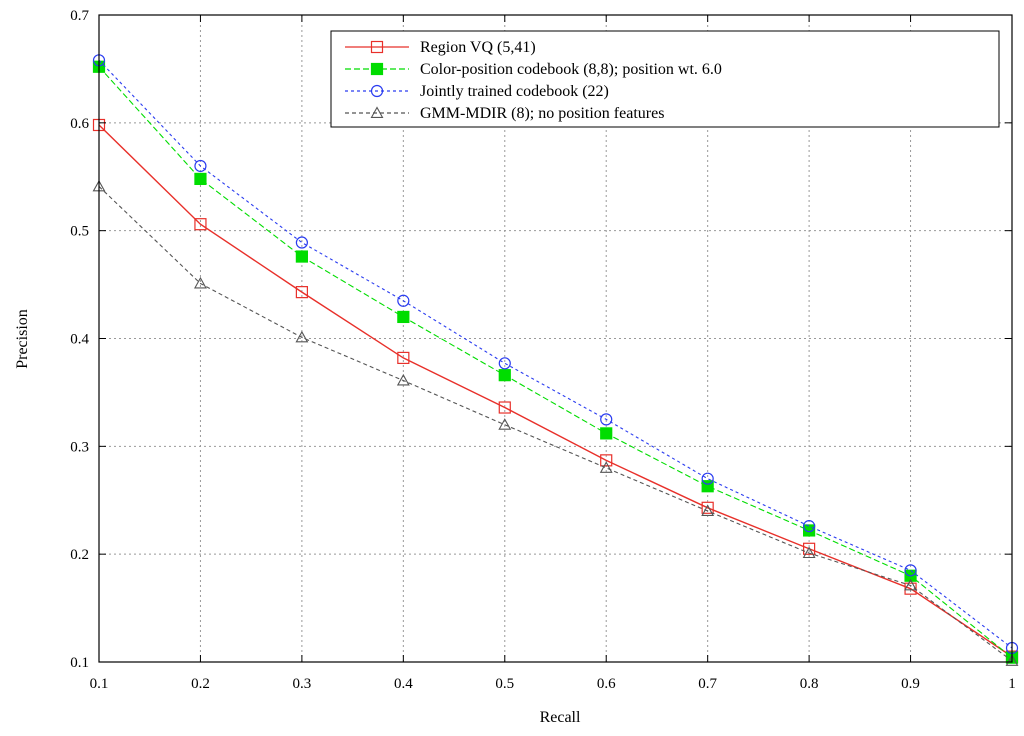 The image size is (1024, 736). I want to click on legend-entry: GMM-MDIR (8); no position features, so click(504, 113).